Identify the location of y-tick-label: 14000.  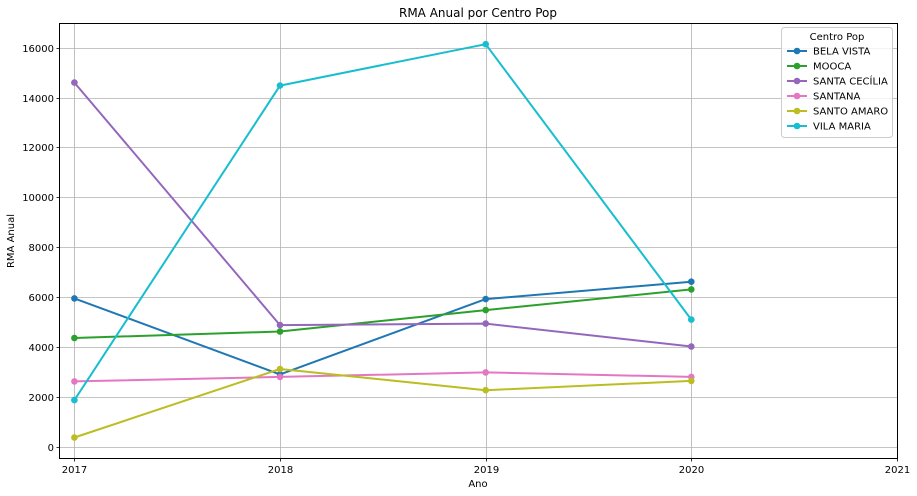
(38, 99).